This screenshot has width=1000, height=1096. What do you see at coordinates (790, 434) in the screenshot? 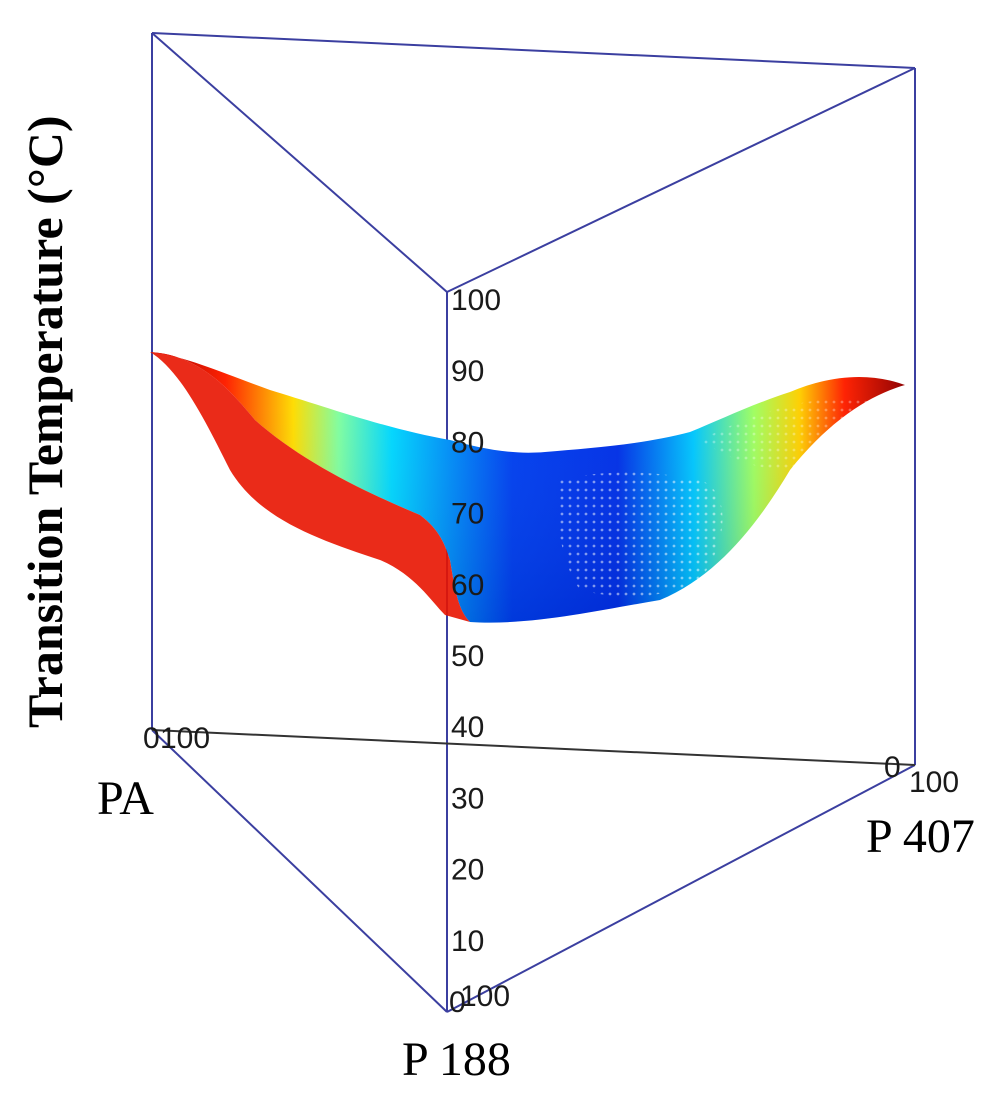
I see `surface-dot-texture-right` at bounding box center [790, 434].